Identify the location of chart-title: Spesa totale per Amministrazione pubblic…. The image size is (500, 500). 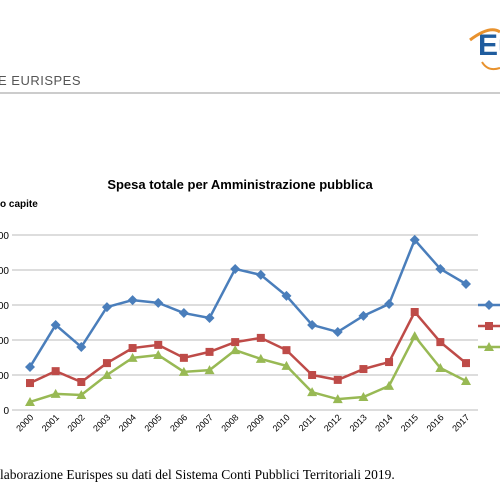
(240, 184).